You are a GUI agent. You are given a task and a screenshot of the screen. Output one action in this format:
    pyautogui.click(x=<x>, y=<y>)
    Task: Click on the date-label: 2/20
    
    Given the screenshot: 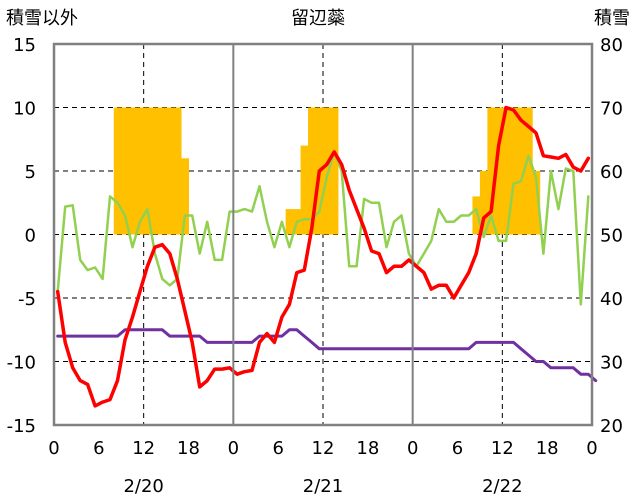 What is the action you would take?
    pyautogui.click(x=143, y=486)
    